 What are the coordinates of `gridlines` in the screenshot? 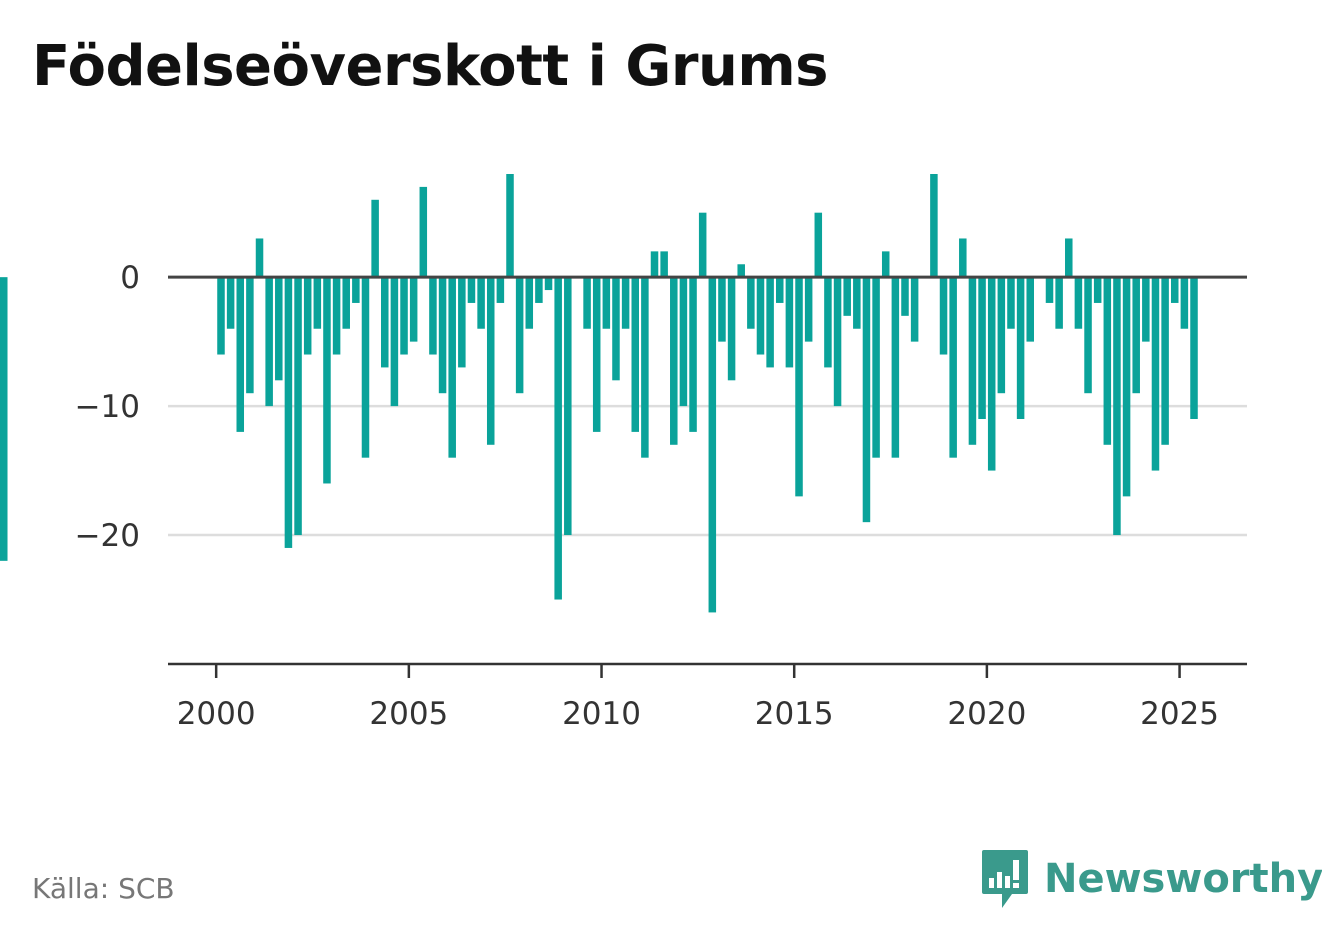 It's located at (707, 470).